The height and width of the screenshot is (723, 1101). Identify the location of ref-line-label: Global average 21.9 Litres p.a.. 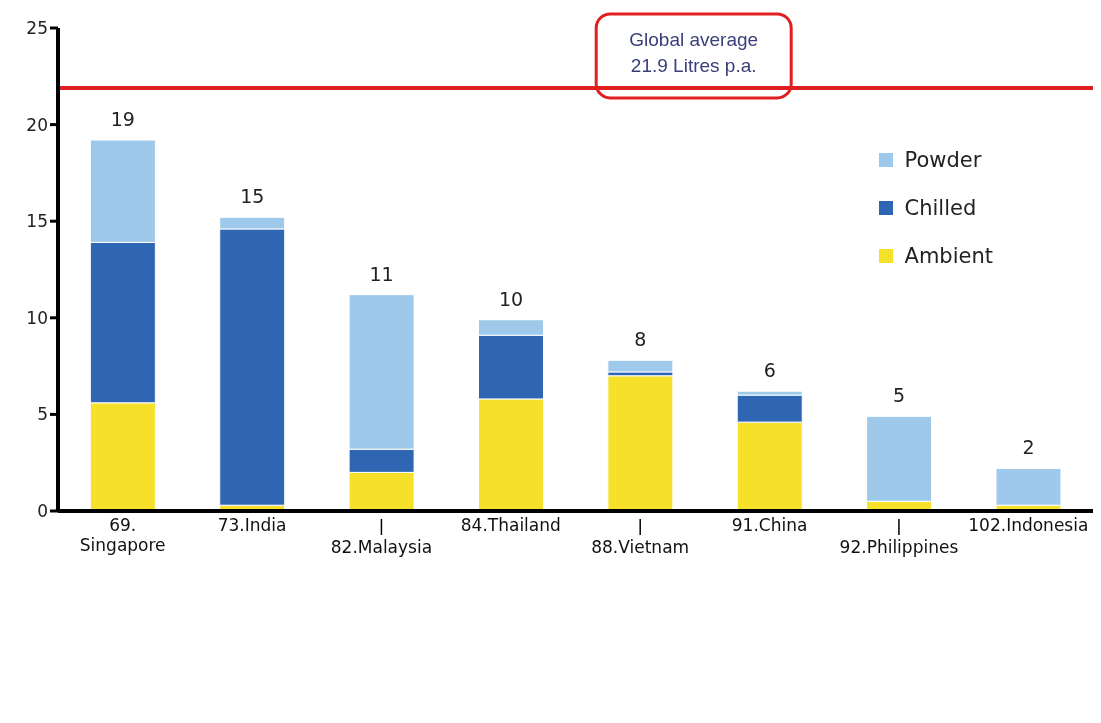
(694, 52).